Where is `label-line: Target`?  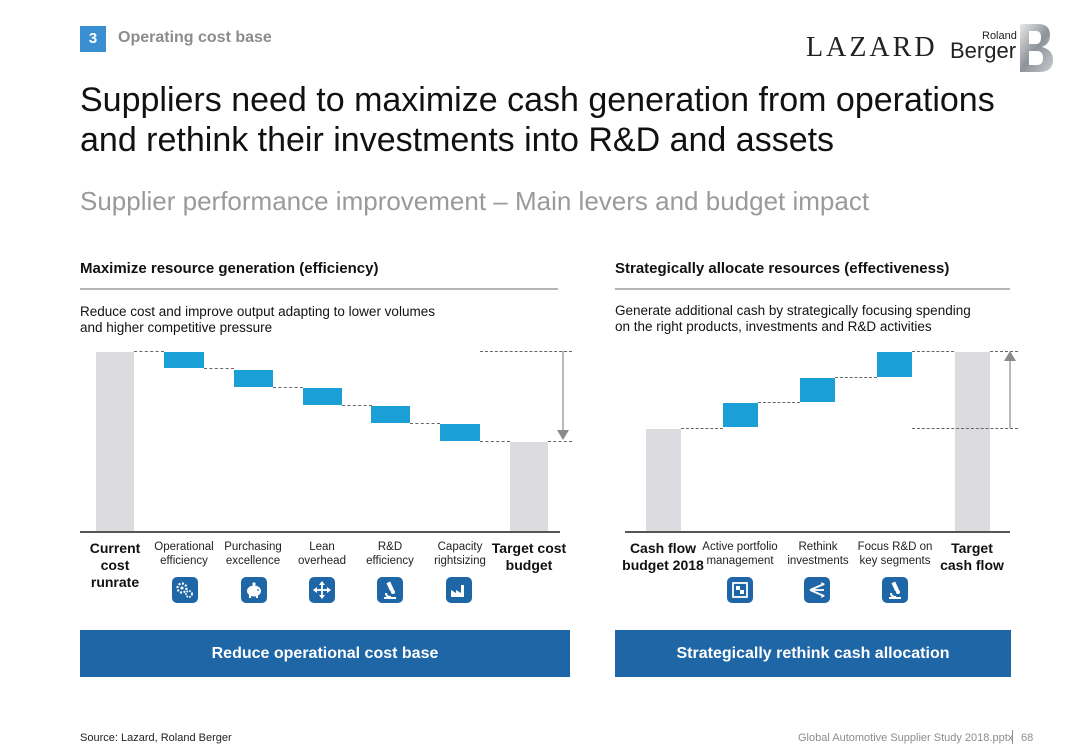
label-line: Target is located at coordinates (972, 548).